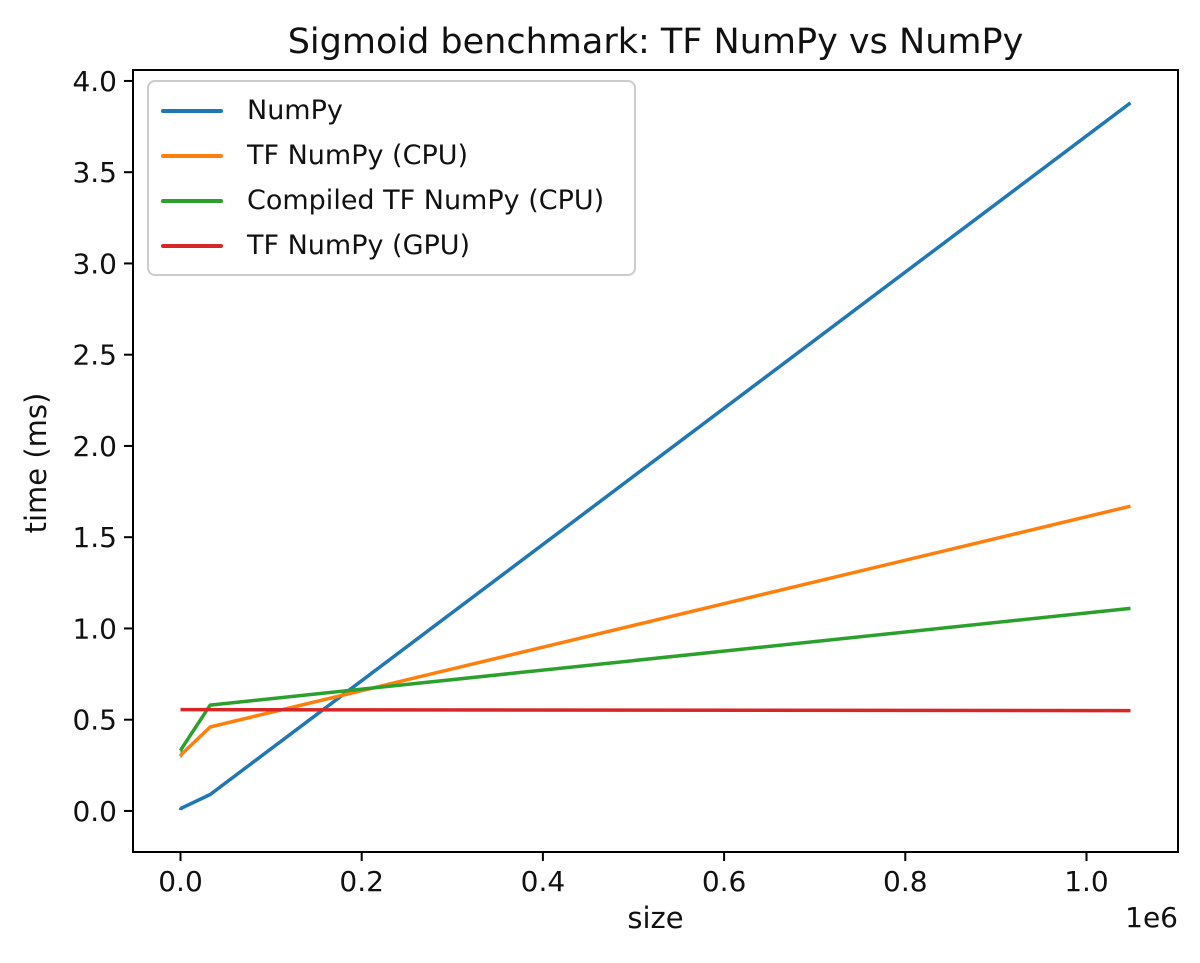 This screenshot has width=1200, height=963. I want to click on legend-item-tf-numpy-cpu: TF NumPy (CPU), so click(392, 155).